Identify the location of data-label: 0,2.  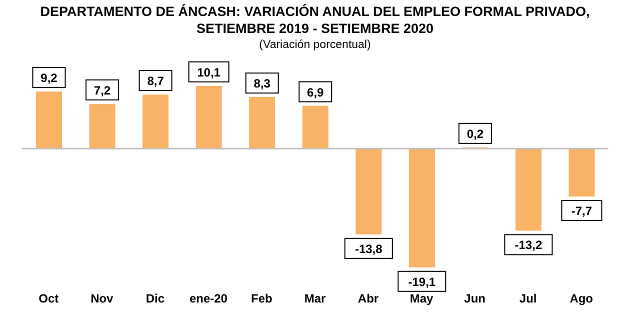
(475, 133).